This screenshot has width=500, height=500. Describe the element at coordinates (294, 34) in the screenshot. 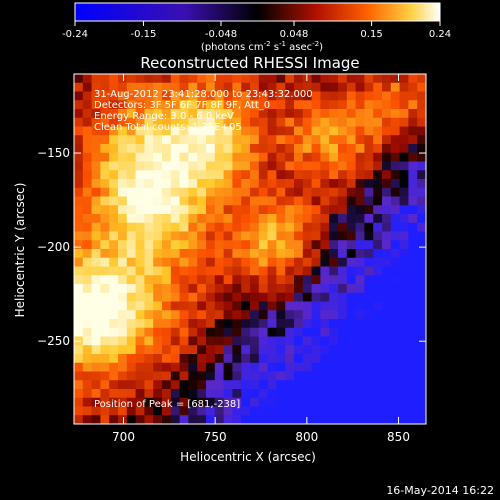

I see `colorbar-tick-label: 0.048` at that location.